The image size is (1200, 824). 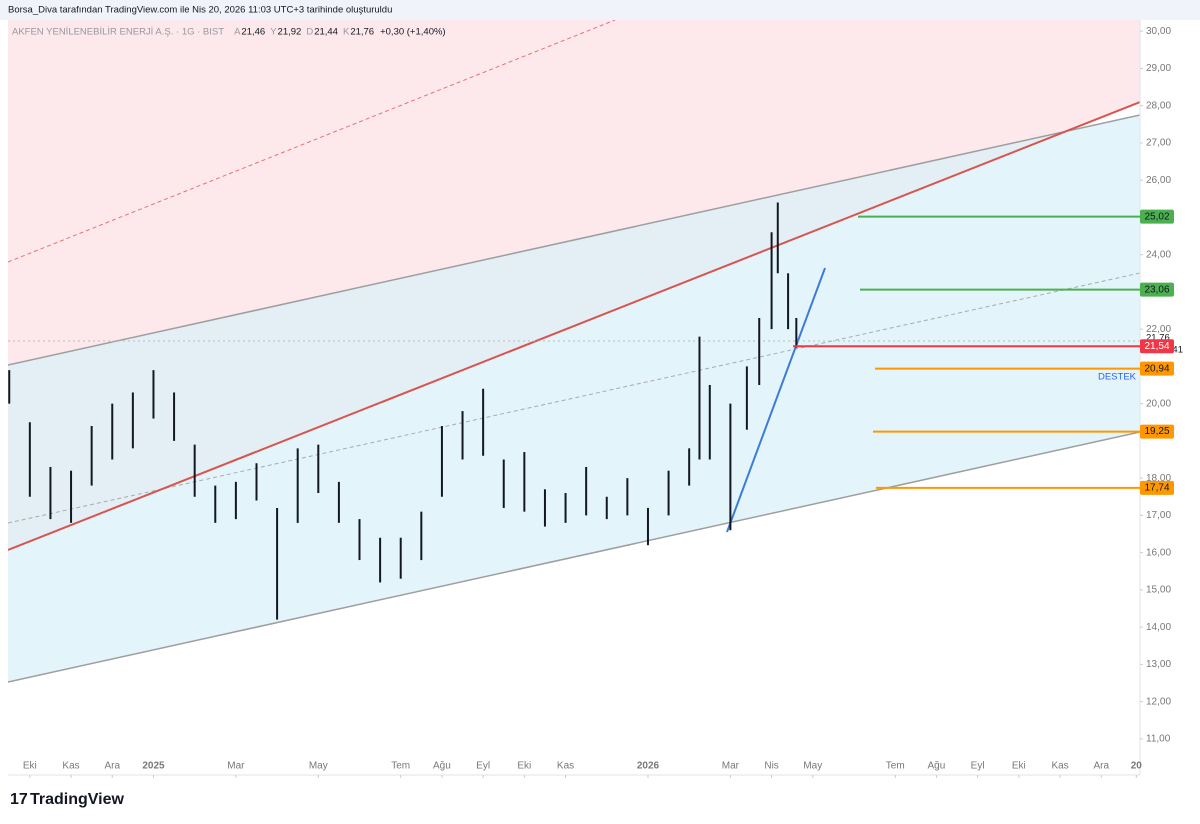 I want to click on level-label: 21,54, so click(x=1156, y=346).